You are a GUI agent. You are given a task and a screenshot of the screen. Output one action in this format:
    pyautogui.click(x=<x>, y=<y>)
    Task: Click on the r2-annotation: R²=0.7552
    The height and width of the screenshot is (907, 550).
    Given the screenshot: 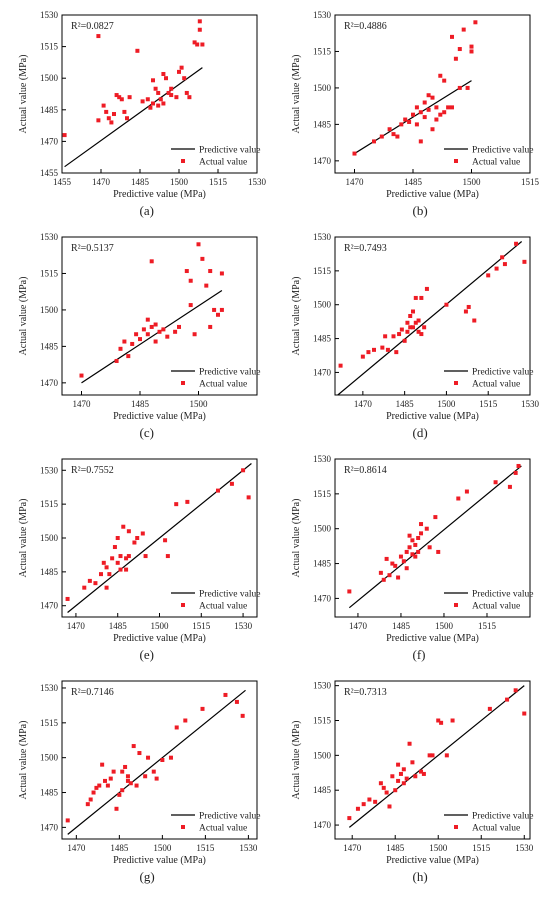 What is the action you would take?
    pyautogui.click(x=92, y=470)
    